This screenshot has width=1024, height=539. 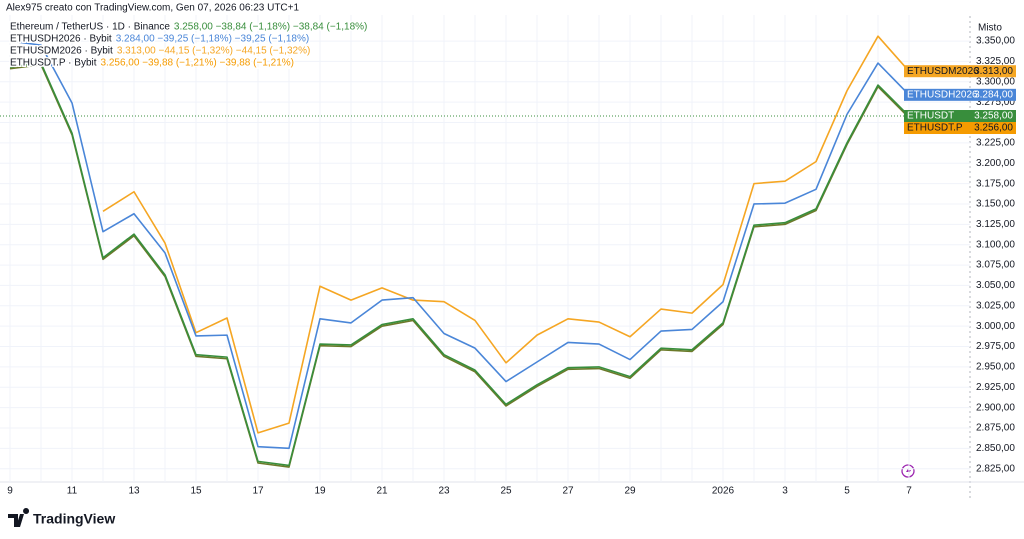 What do you see at coordinates (134, 491) in the screenshot?
I see `x-tick-label: 13` at bounding box center [134, 491].